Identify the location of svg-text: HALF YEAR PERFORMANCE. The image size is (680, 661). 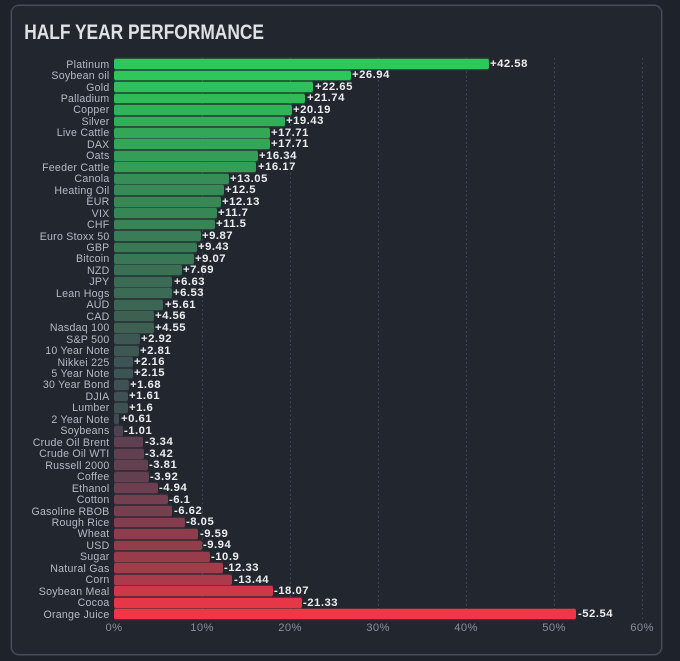
(144, 32).